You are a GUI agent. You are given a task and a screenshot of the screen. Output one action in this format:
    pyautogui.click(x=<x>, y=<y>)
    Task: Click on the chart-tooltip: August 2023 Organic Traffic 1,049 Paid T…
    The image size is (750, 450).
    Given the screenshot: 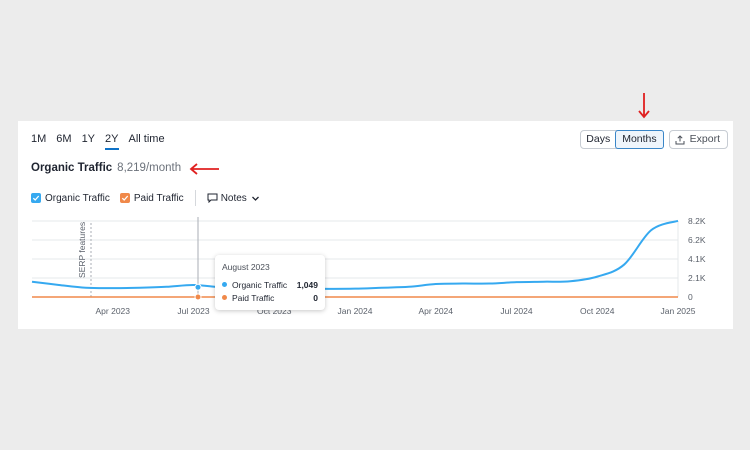 What is the action you would take?
    pyautogui.click(x=270, y=282)
    